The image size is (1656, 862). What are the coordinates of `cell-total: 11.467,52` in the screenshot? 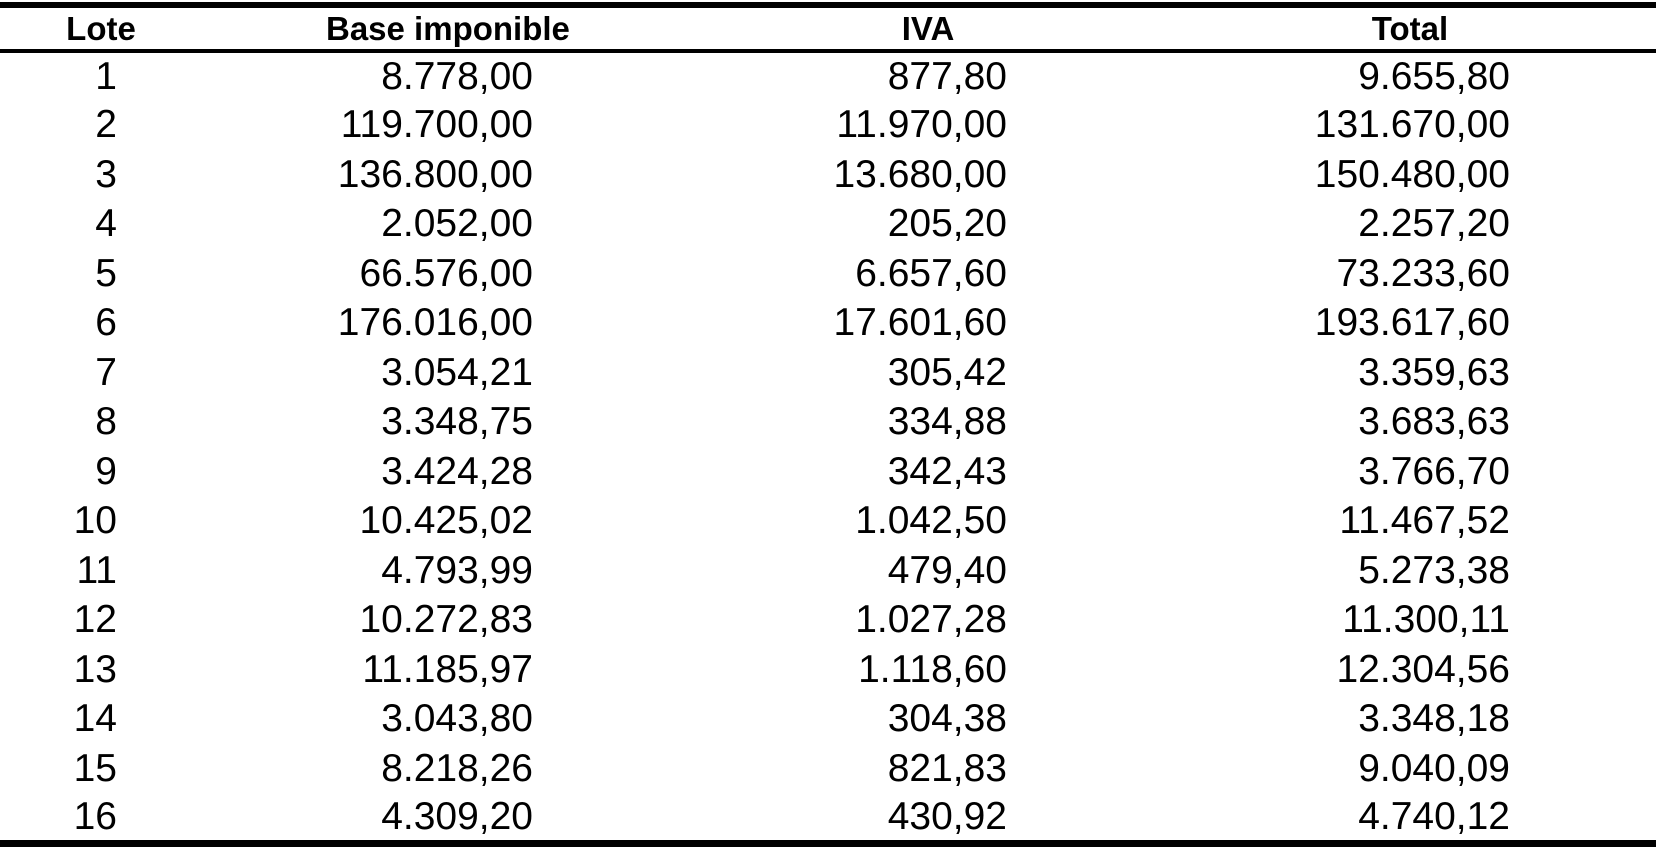 It's located at (1424, 521).